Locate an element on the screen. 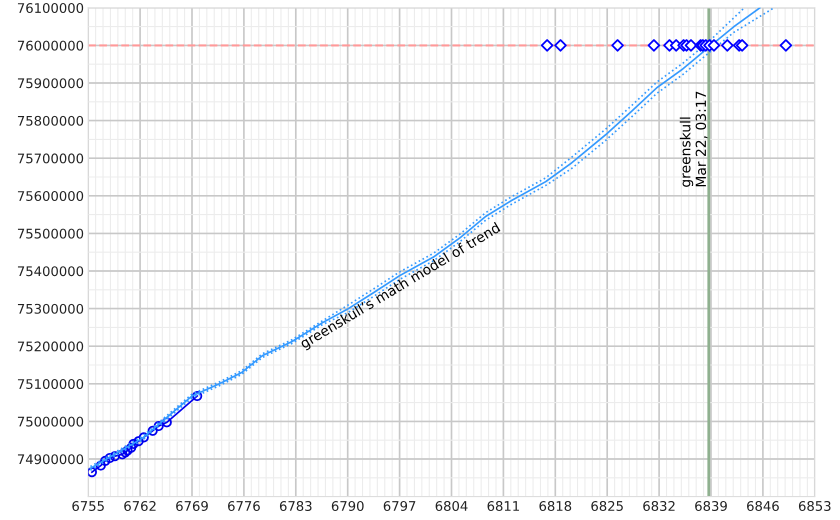  y-tick-label: 74900000 is located at coordinates (51, 459).